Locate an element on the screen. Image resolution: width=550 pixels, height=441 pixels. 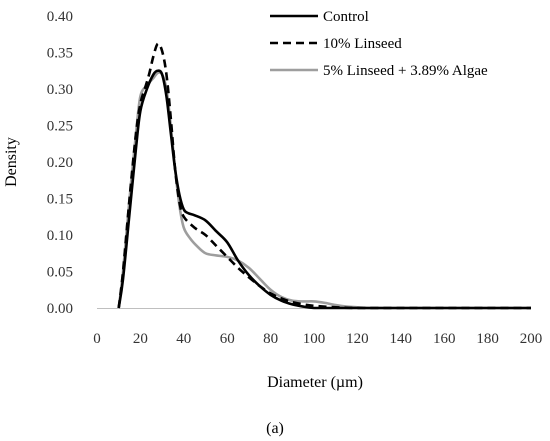
y-tick-label: 0.20 is located at coordinates (60, 163).